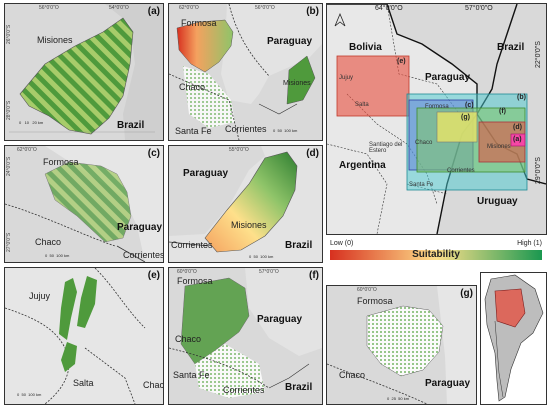 Image resolution: width=550 pixels, height=411 pixels. What do you see at coordinates (457, 127) in the screenshot?
I see `box-g` at bounding box center [457, 127].